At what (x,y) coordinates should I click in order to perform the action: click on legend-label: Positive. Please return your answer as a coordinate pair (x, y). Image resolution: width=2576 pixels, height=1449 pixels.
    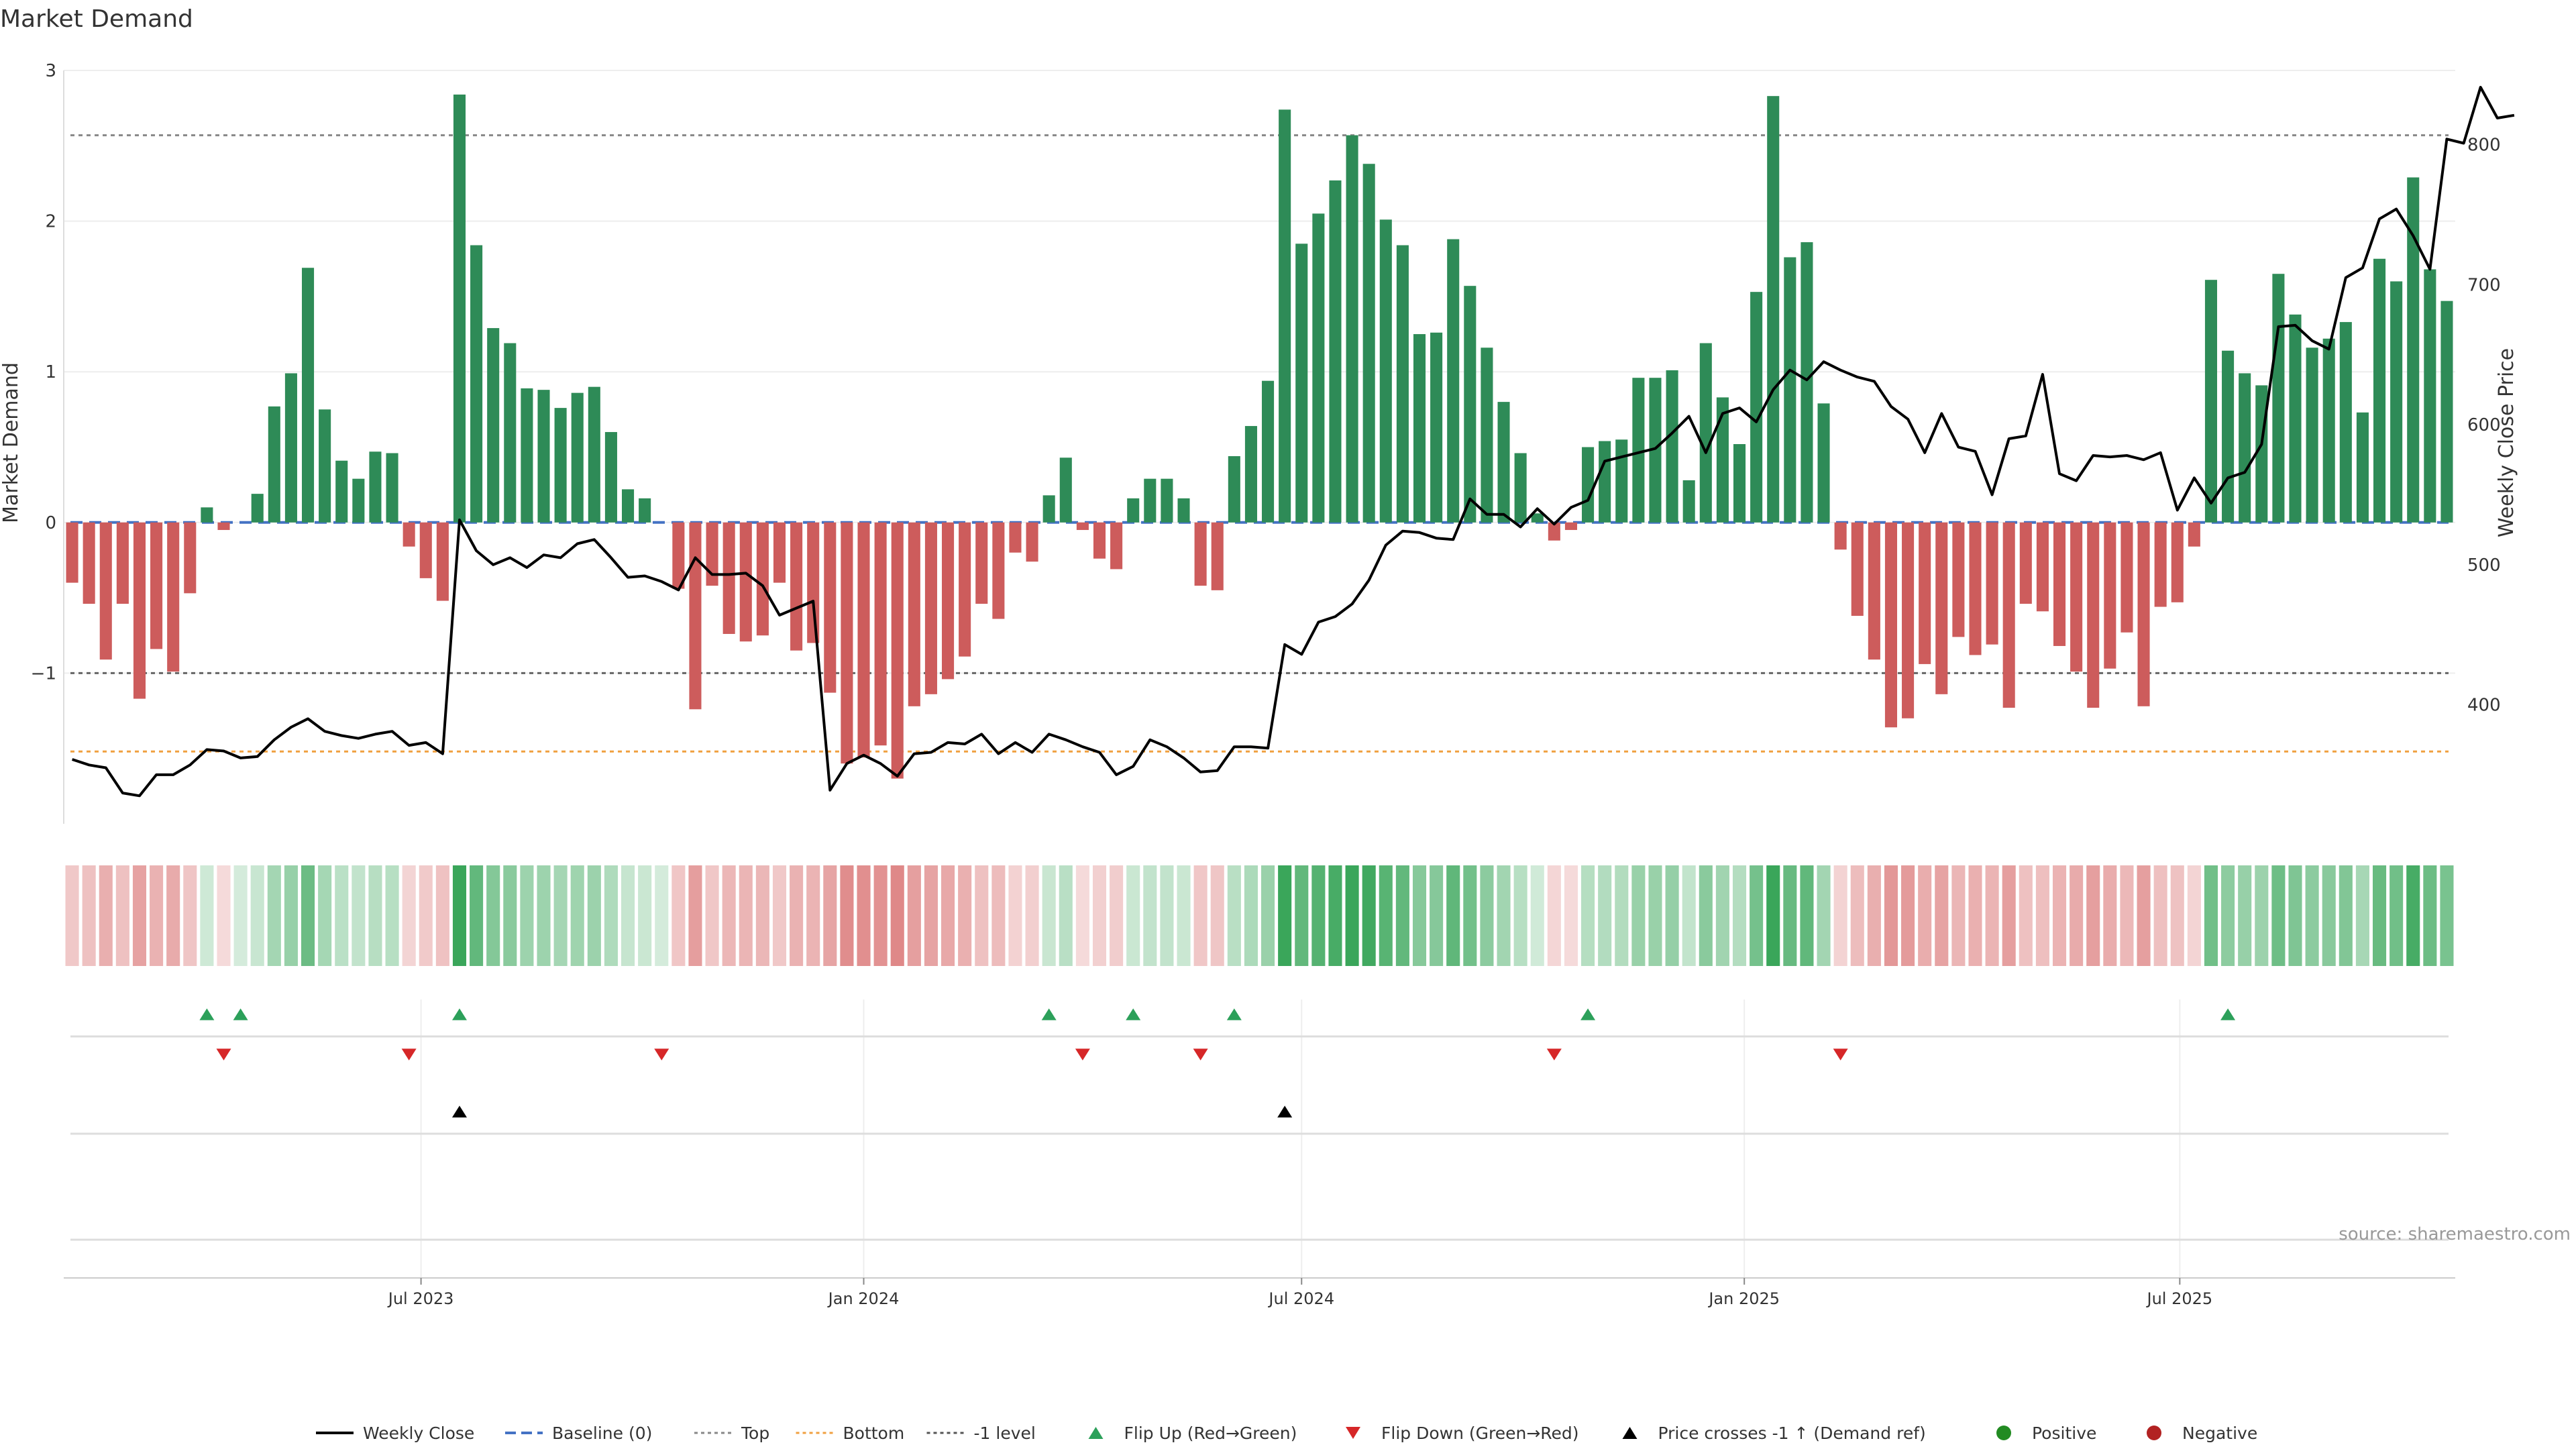
    Looking at the image, I should click on (2064, 1433).